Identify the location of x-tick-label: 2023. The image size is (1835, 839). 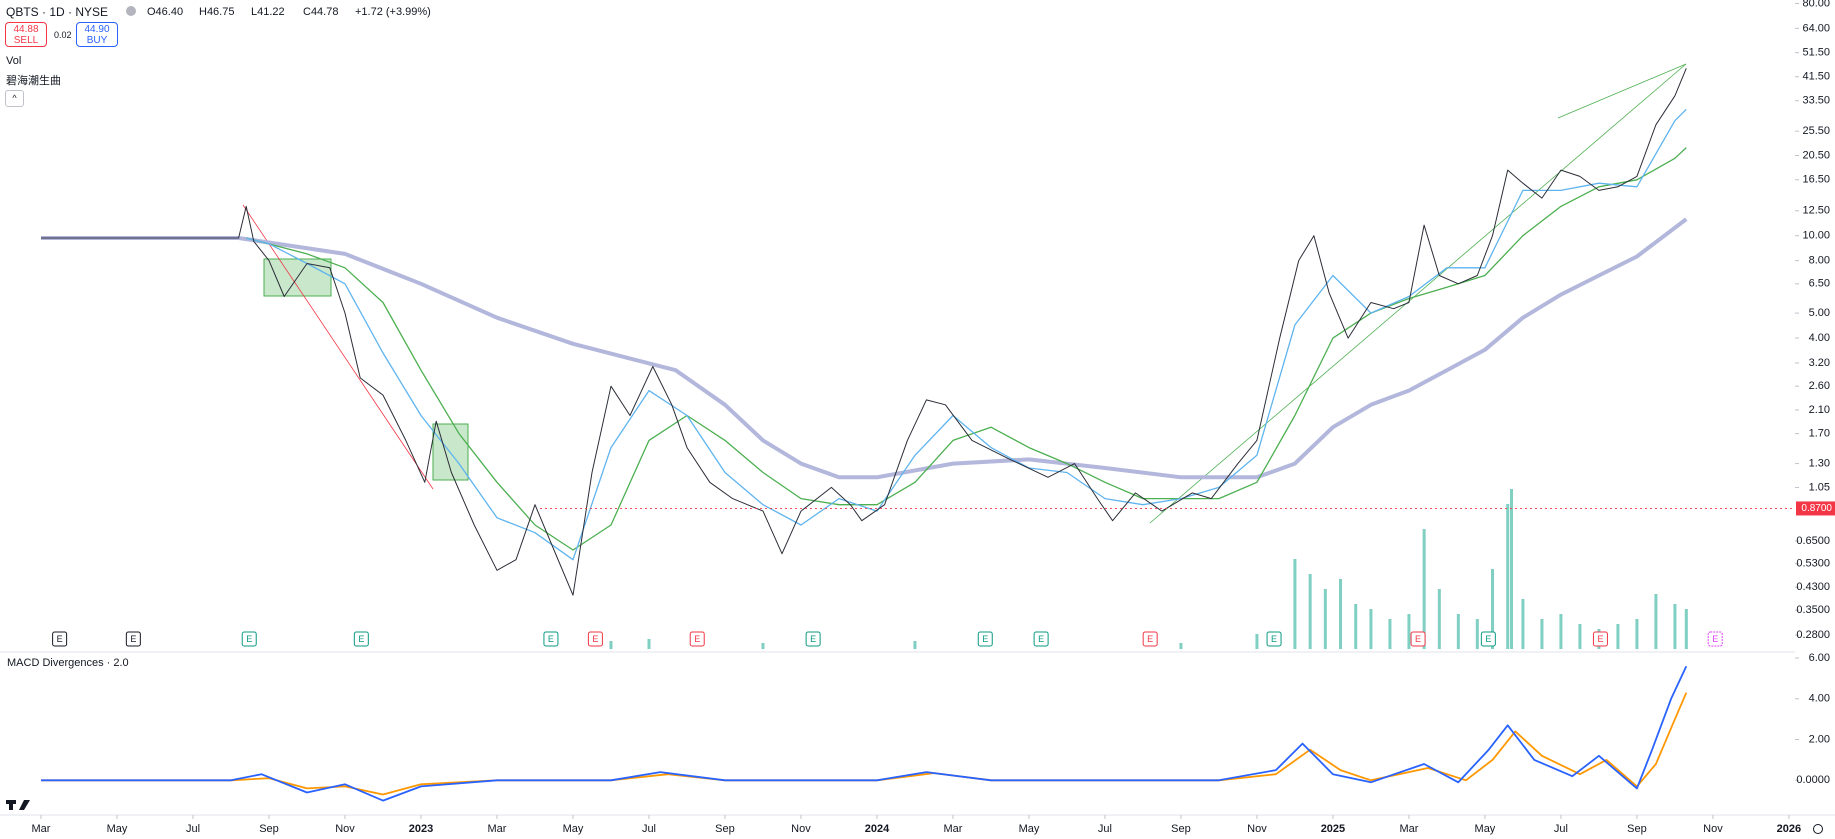
(421, 829).